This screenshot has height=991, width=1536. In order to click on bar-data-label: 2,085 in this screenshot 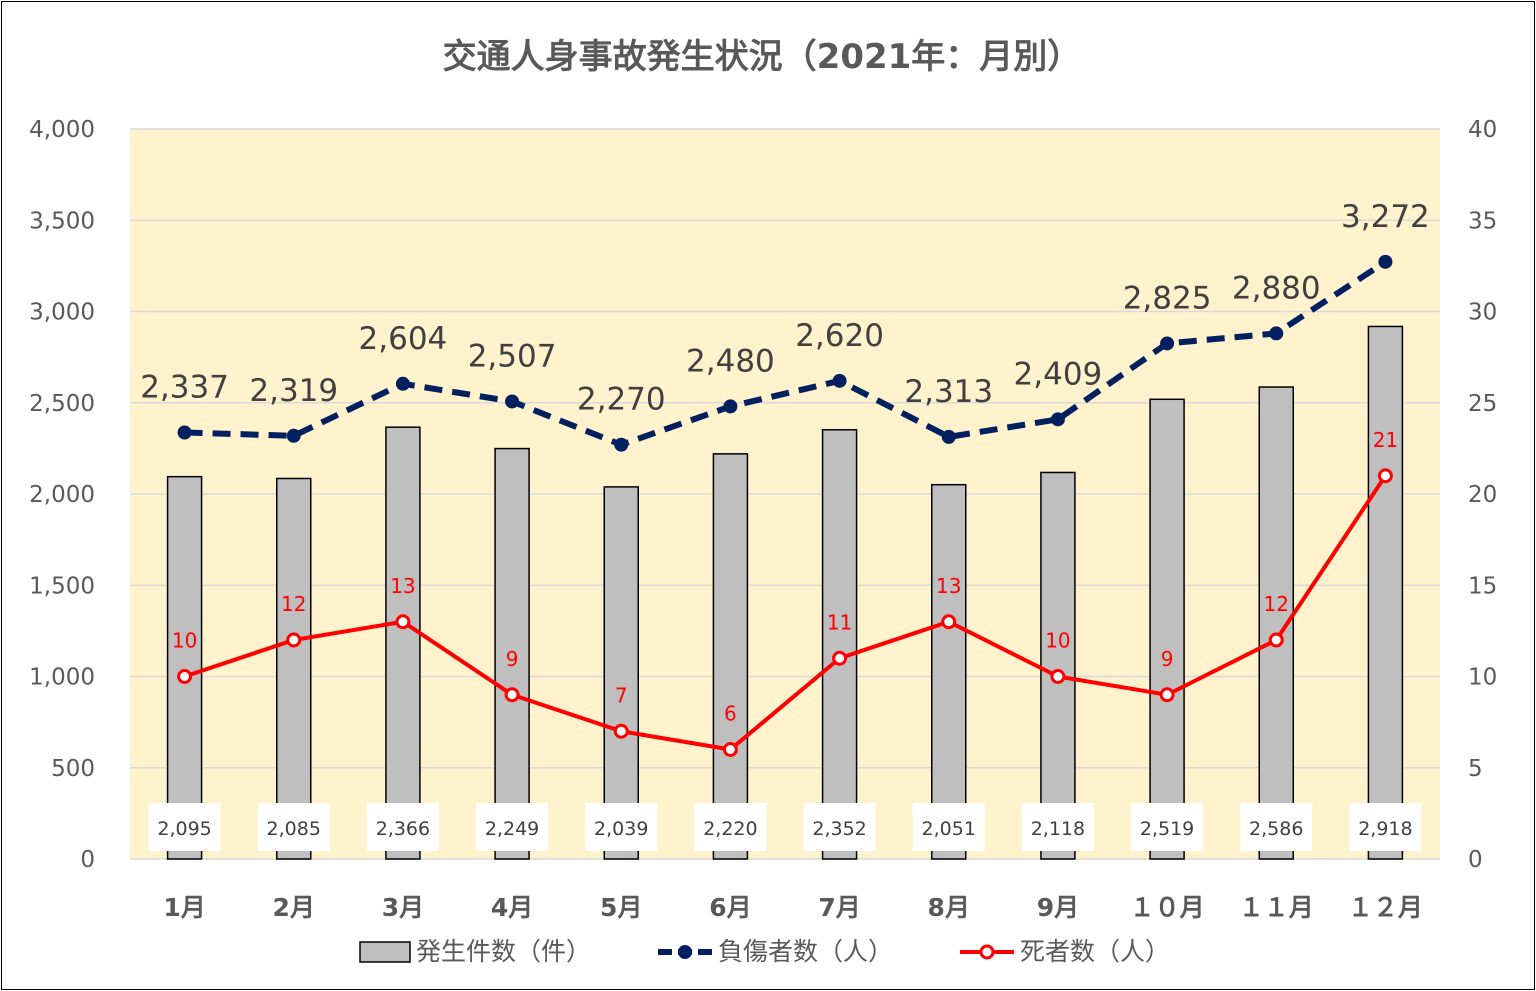, I will do `click(294, 829)`.